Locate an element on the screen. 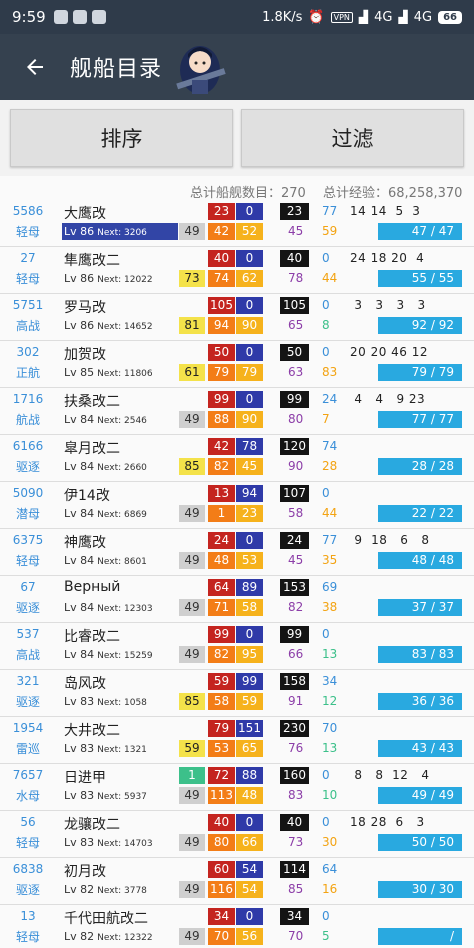 The width and height of the screenshot is (474, 948). ship-id: 537 is located at coordinates (28, 634).